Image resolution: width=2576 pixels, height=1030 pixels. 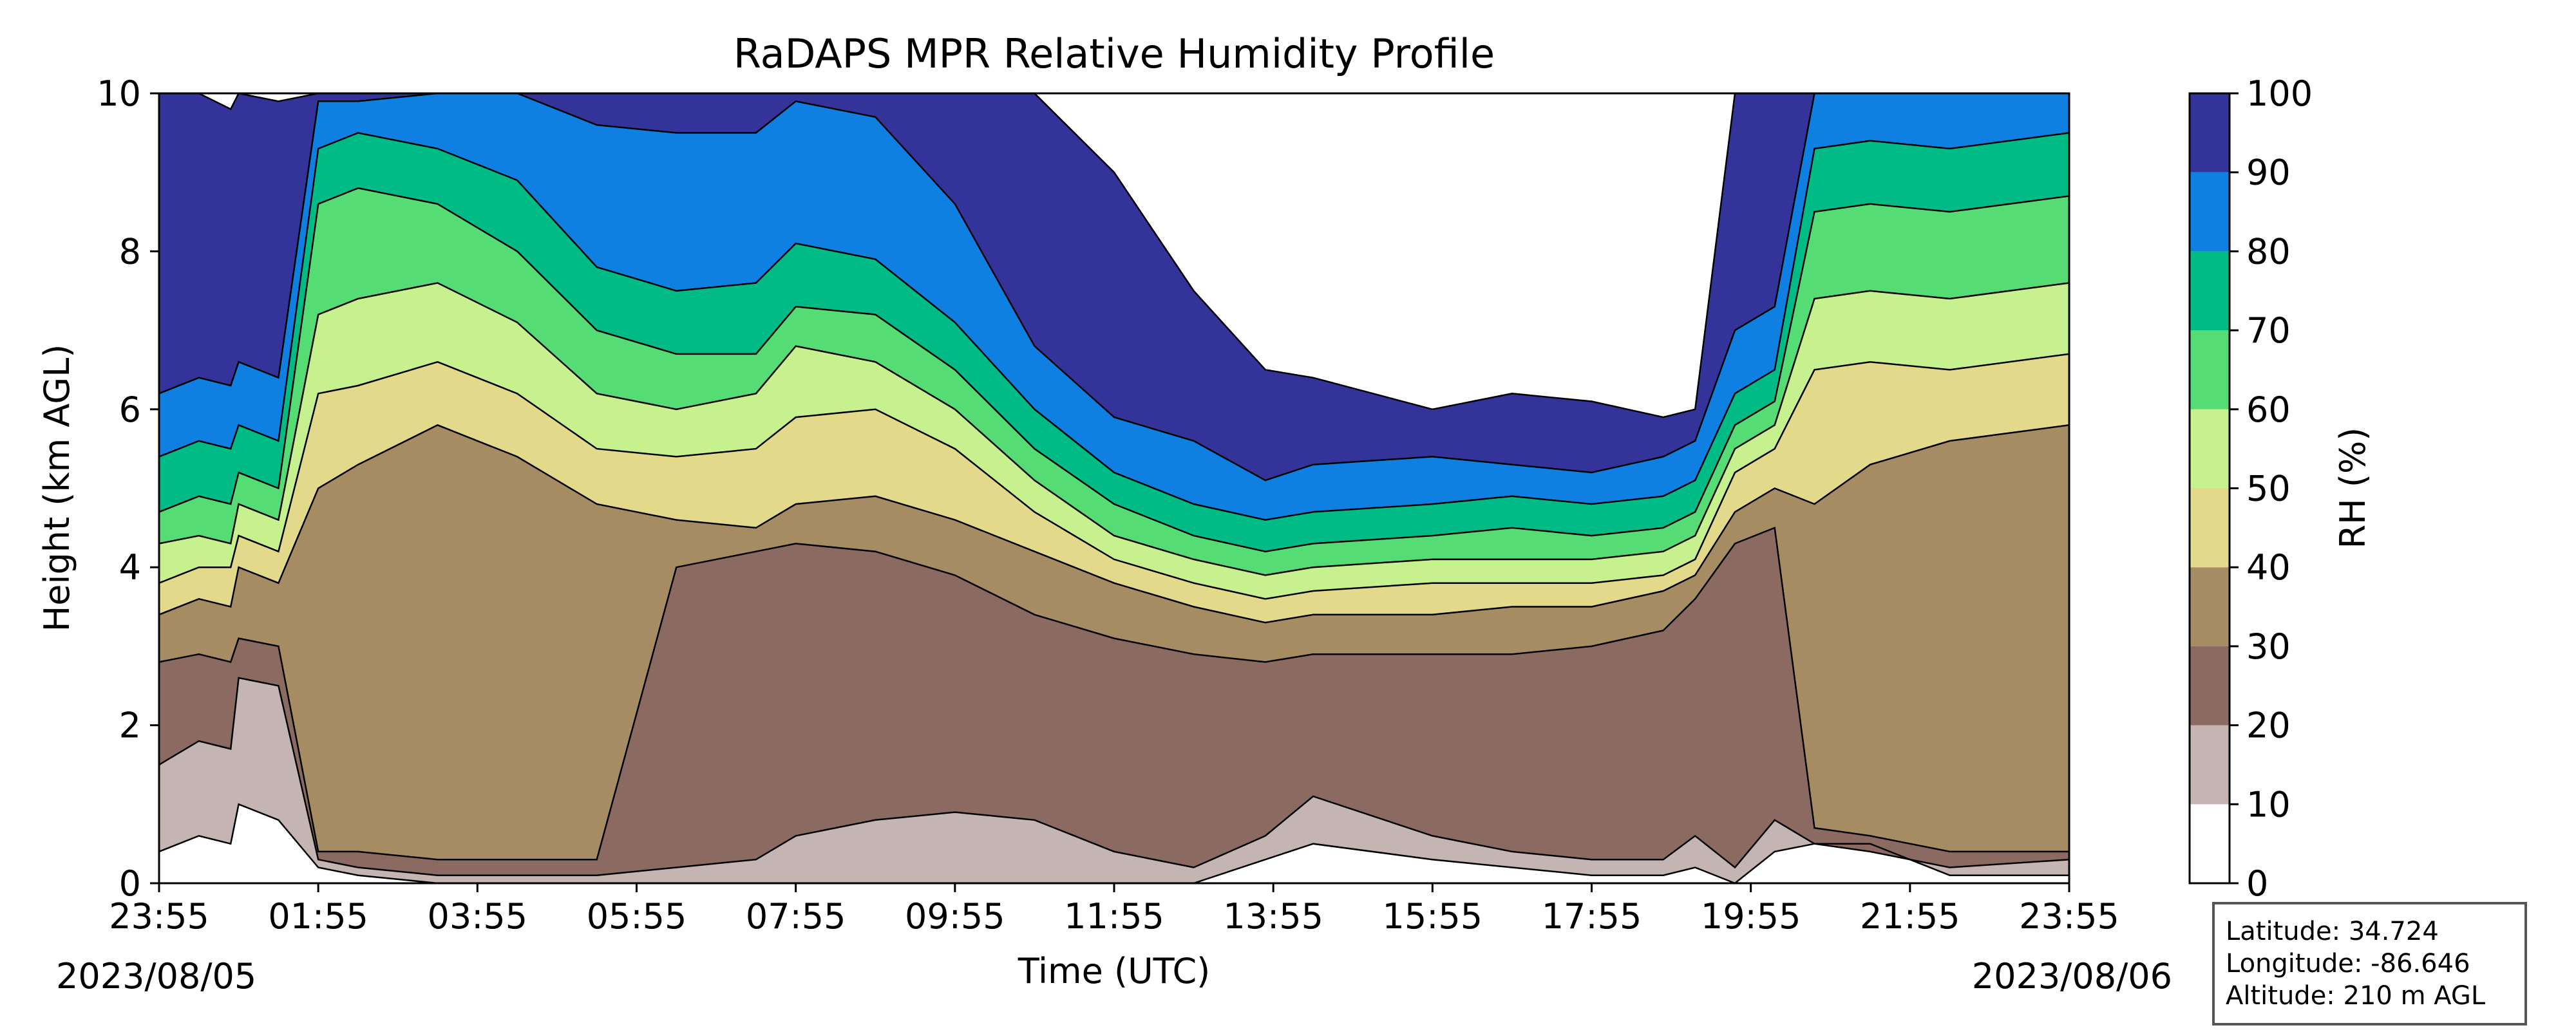 I want to click on site-longitude: Longitude: -86.646, so click(x=2348, y=964).